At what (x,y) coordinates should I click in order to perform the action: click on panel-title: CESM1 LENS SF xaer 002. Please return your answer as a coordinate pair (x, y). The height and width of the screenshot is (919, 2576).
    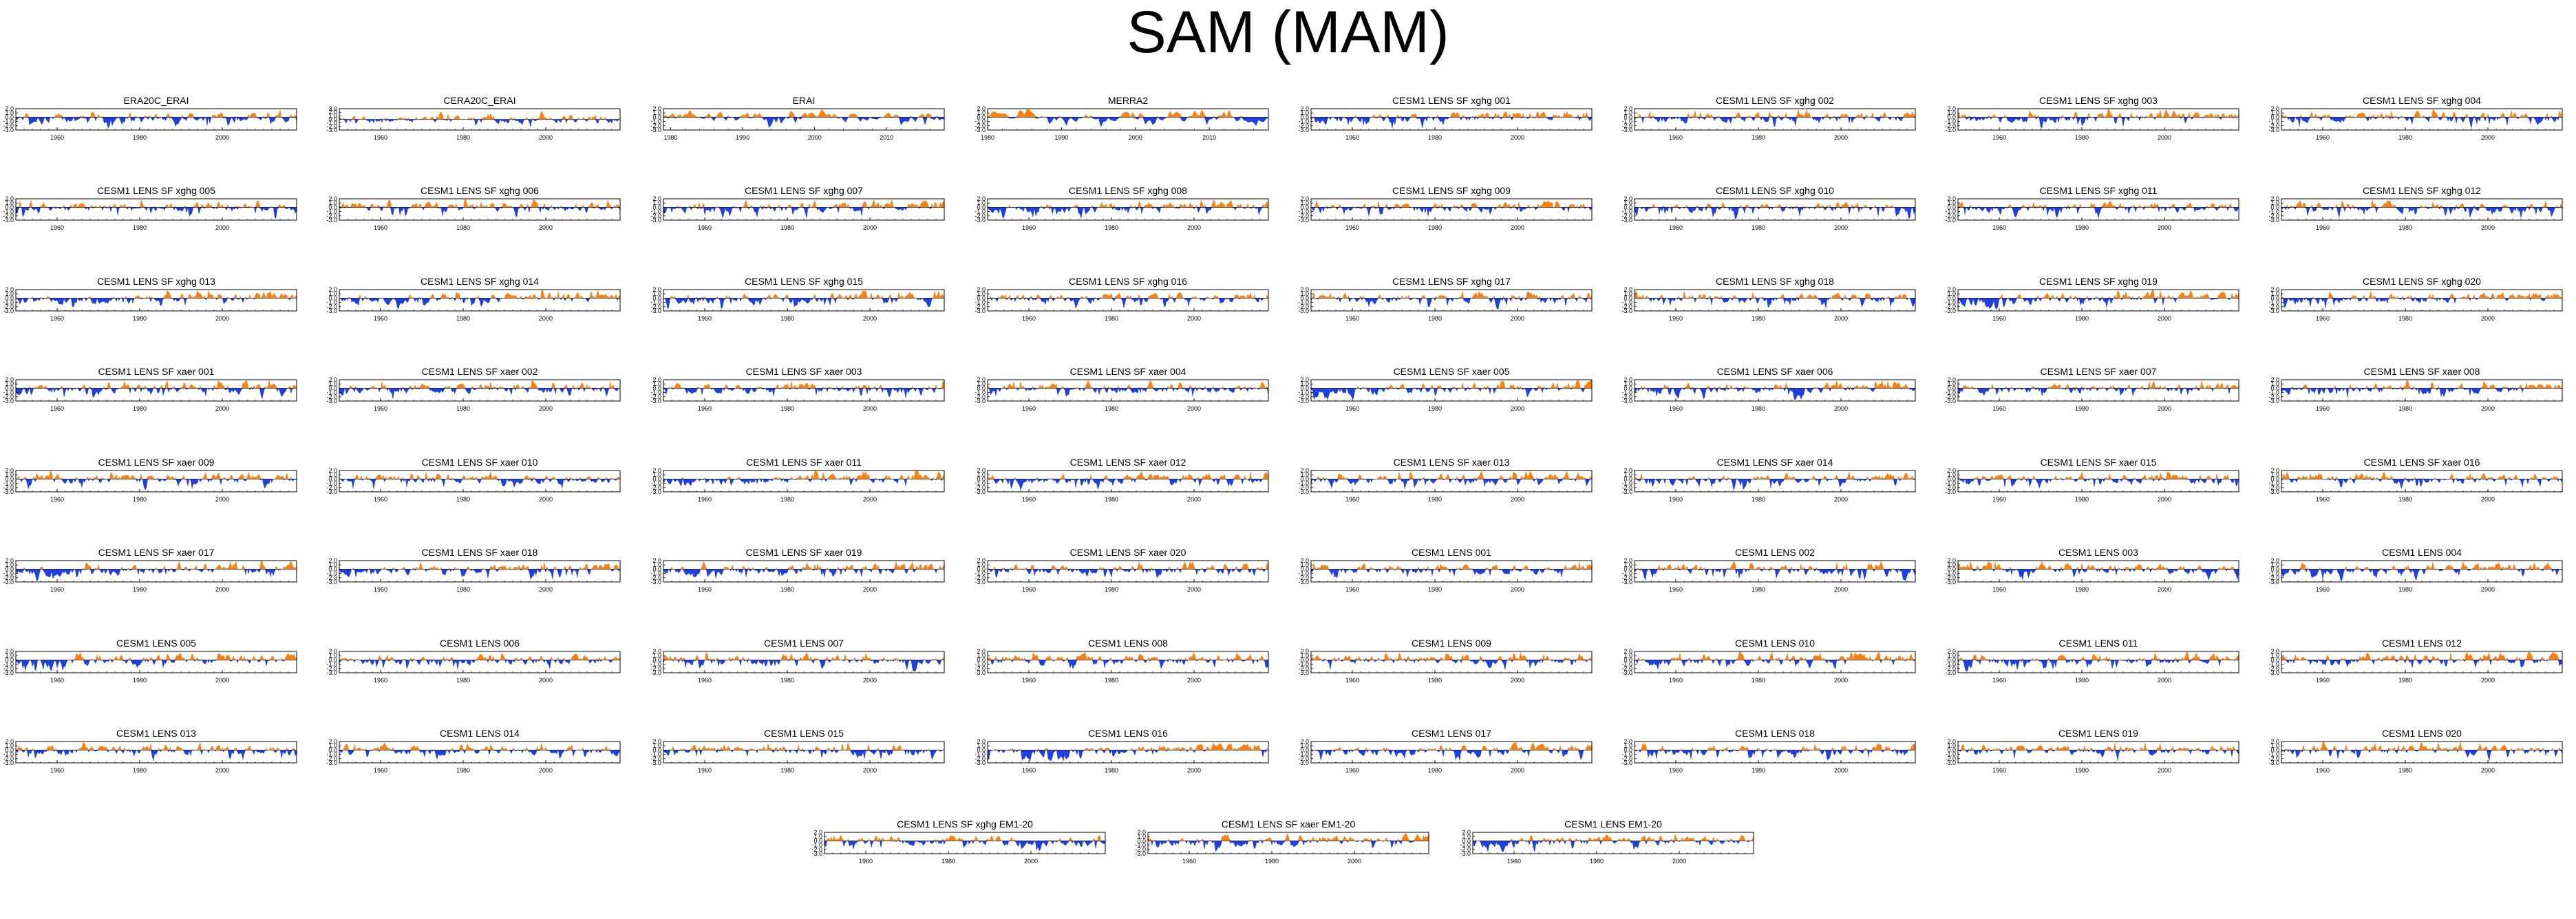
    Looking at the image, I should click on (479, 371).